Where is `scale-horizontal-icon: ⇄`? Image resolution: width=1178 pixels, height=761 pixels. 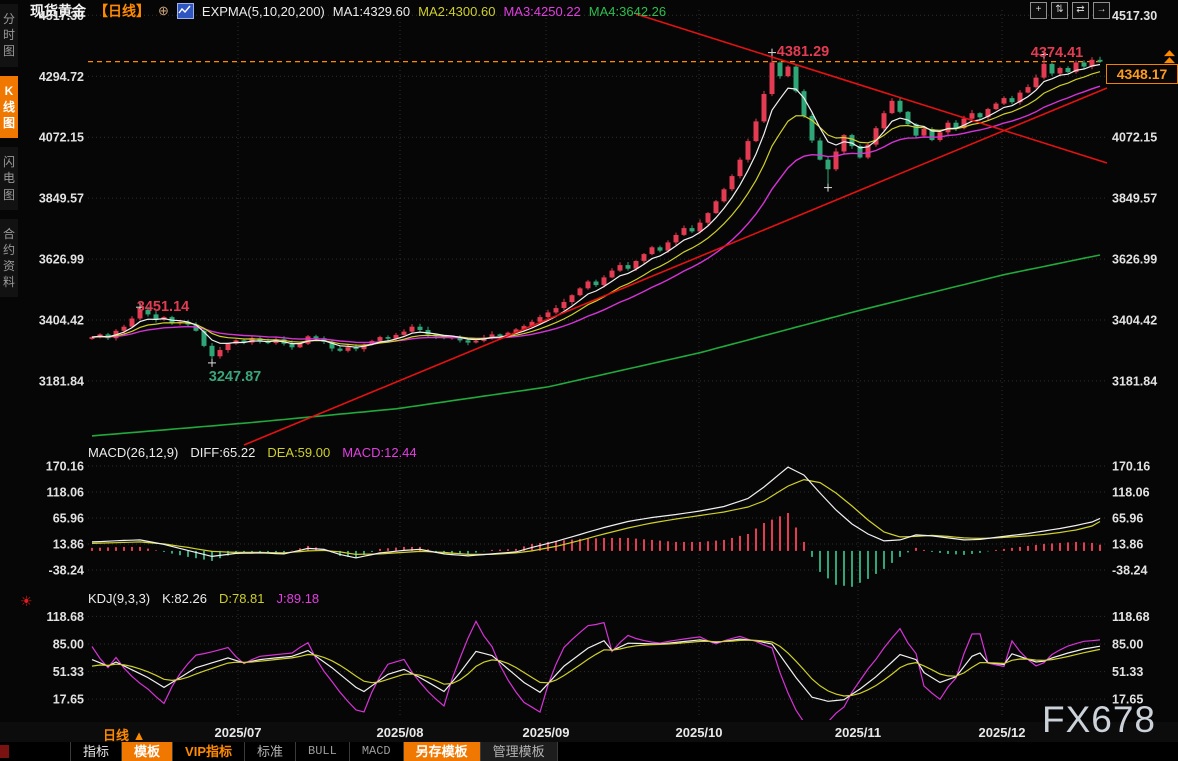
scale-horizontal-icon: ⇄ is located at coordinates (1080, 10).